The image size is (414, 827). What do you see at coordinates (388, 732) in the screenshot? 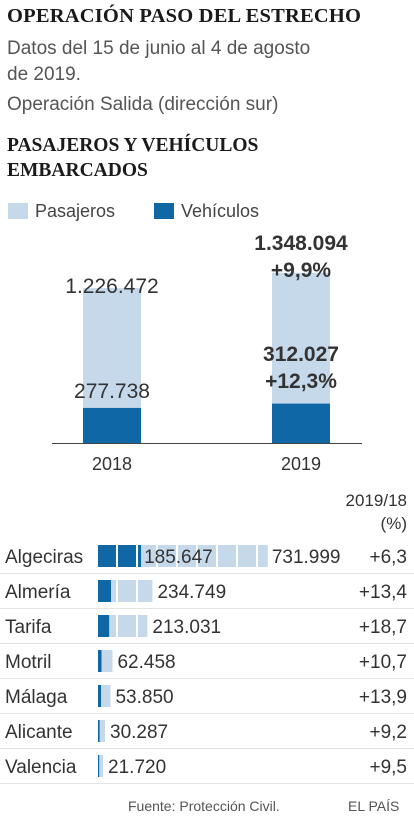
I see `change-value-alicante: +9,2` at bounding box center [388, 732].